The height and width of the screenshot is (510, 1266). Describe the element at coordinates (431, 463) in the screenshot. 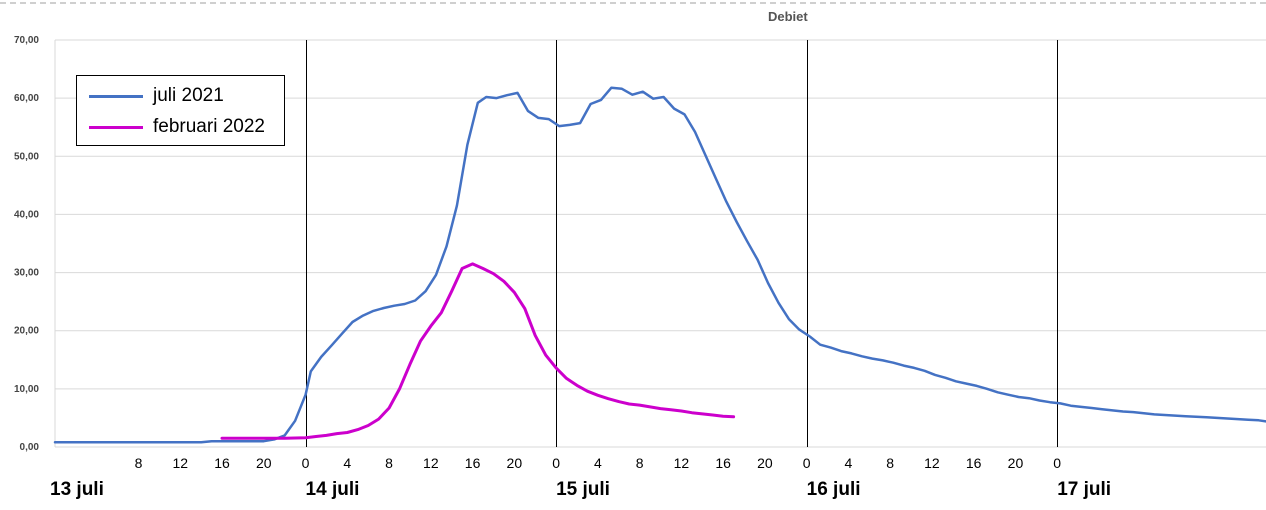

I see `x-tick-label-7: 12` at that location.